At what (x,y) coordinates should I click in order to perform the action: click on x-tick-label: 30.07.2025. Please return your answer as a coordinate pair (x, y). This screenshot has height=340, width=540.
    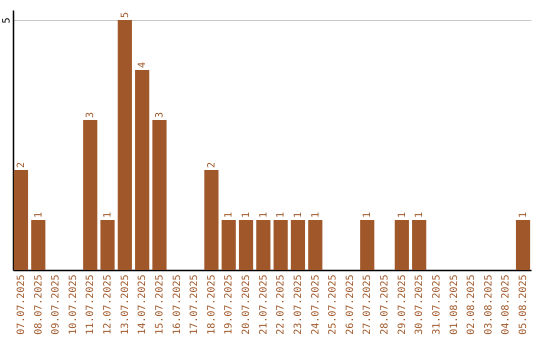
    Looking at the image, I should click on (420, 304).